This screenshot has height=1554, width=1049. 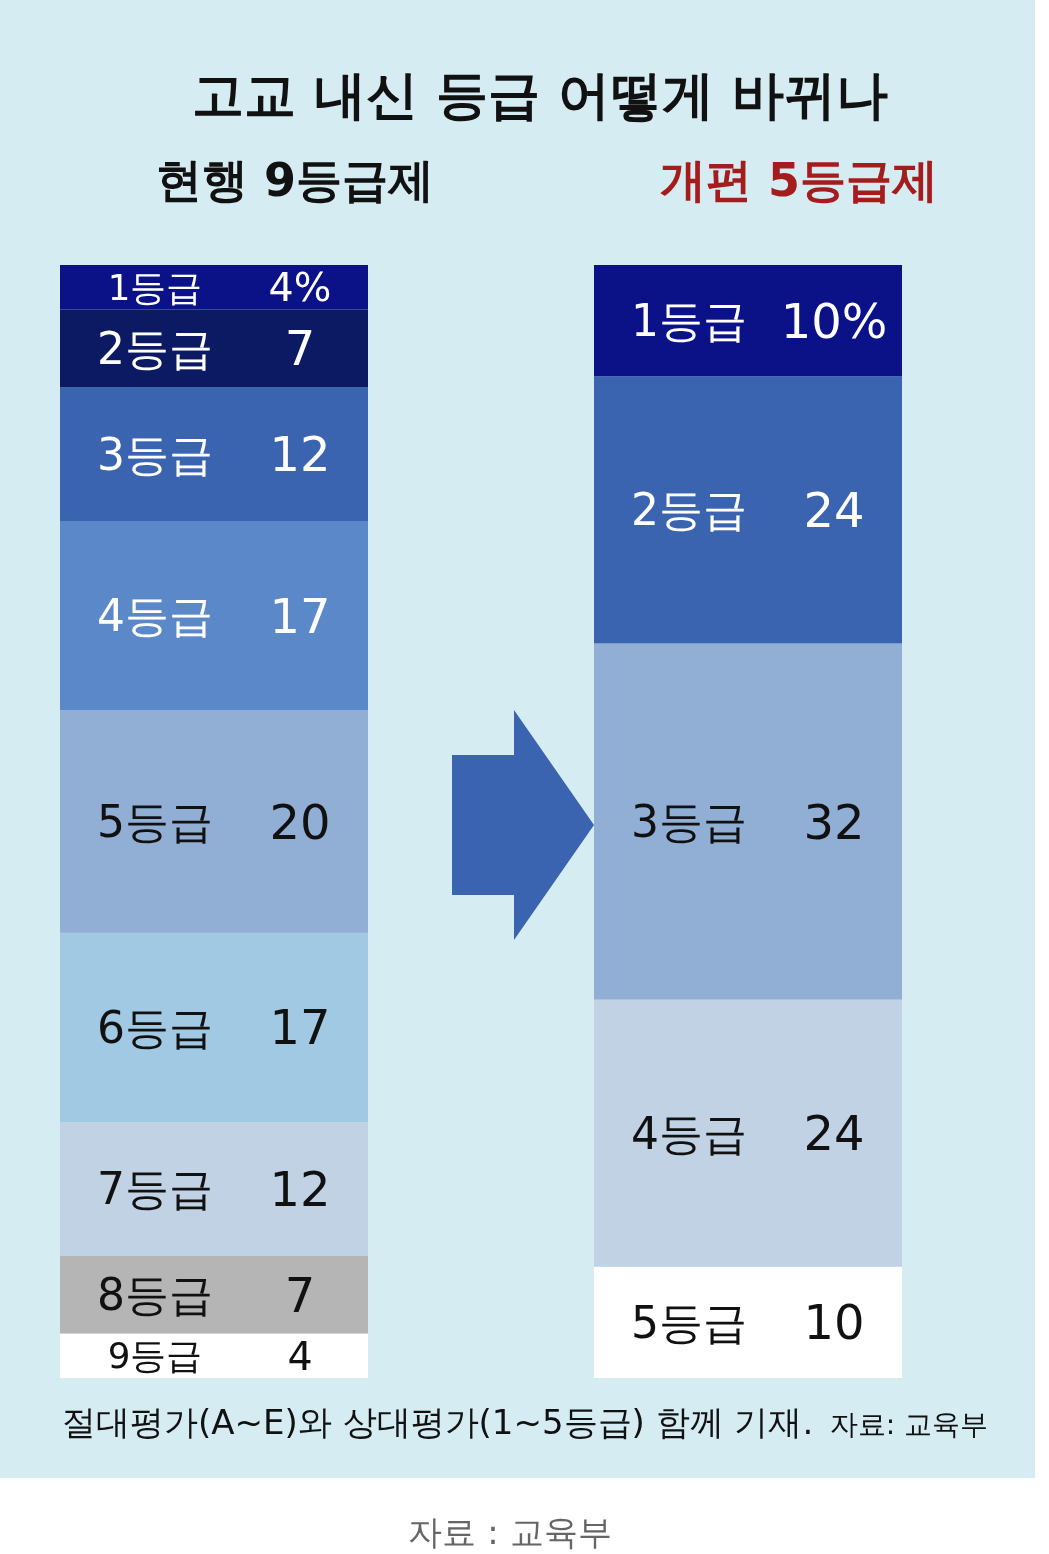 What do you see at coordinates (155, 1356) in the screenshot?
I see `series-label: 9등급` at bounding box center [155, 1356].